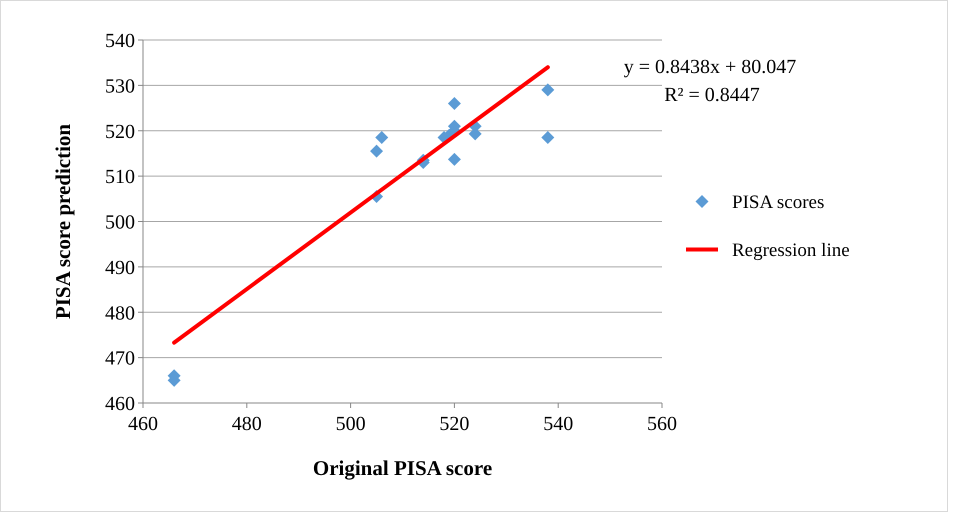 The image size is (959, 513). I want to click on x-tick-label: 520, so click(454, 424).